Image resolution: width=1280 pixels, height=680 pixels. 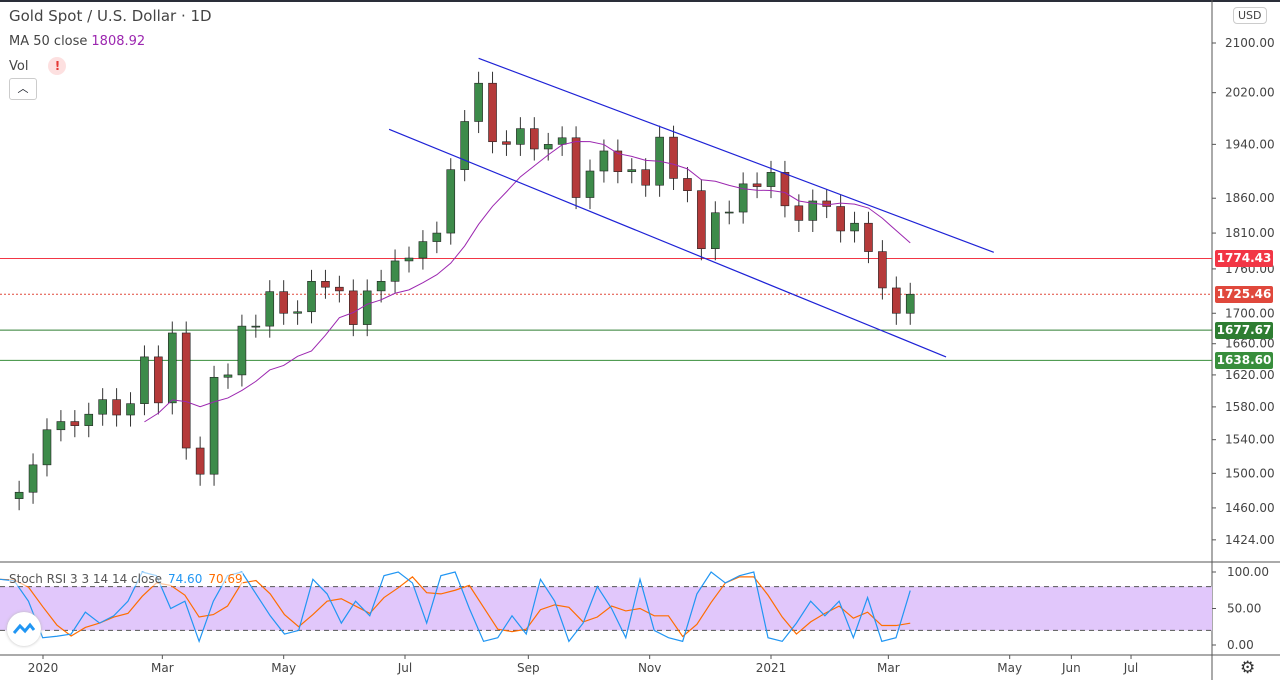 I want to click on price-axis-label: 1500.00, so click(x=1250, y=473).